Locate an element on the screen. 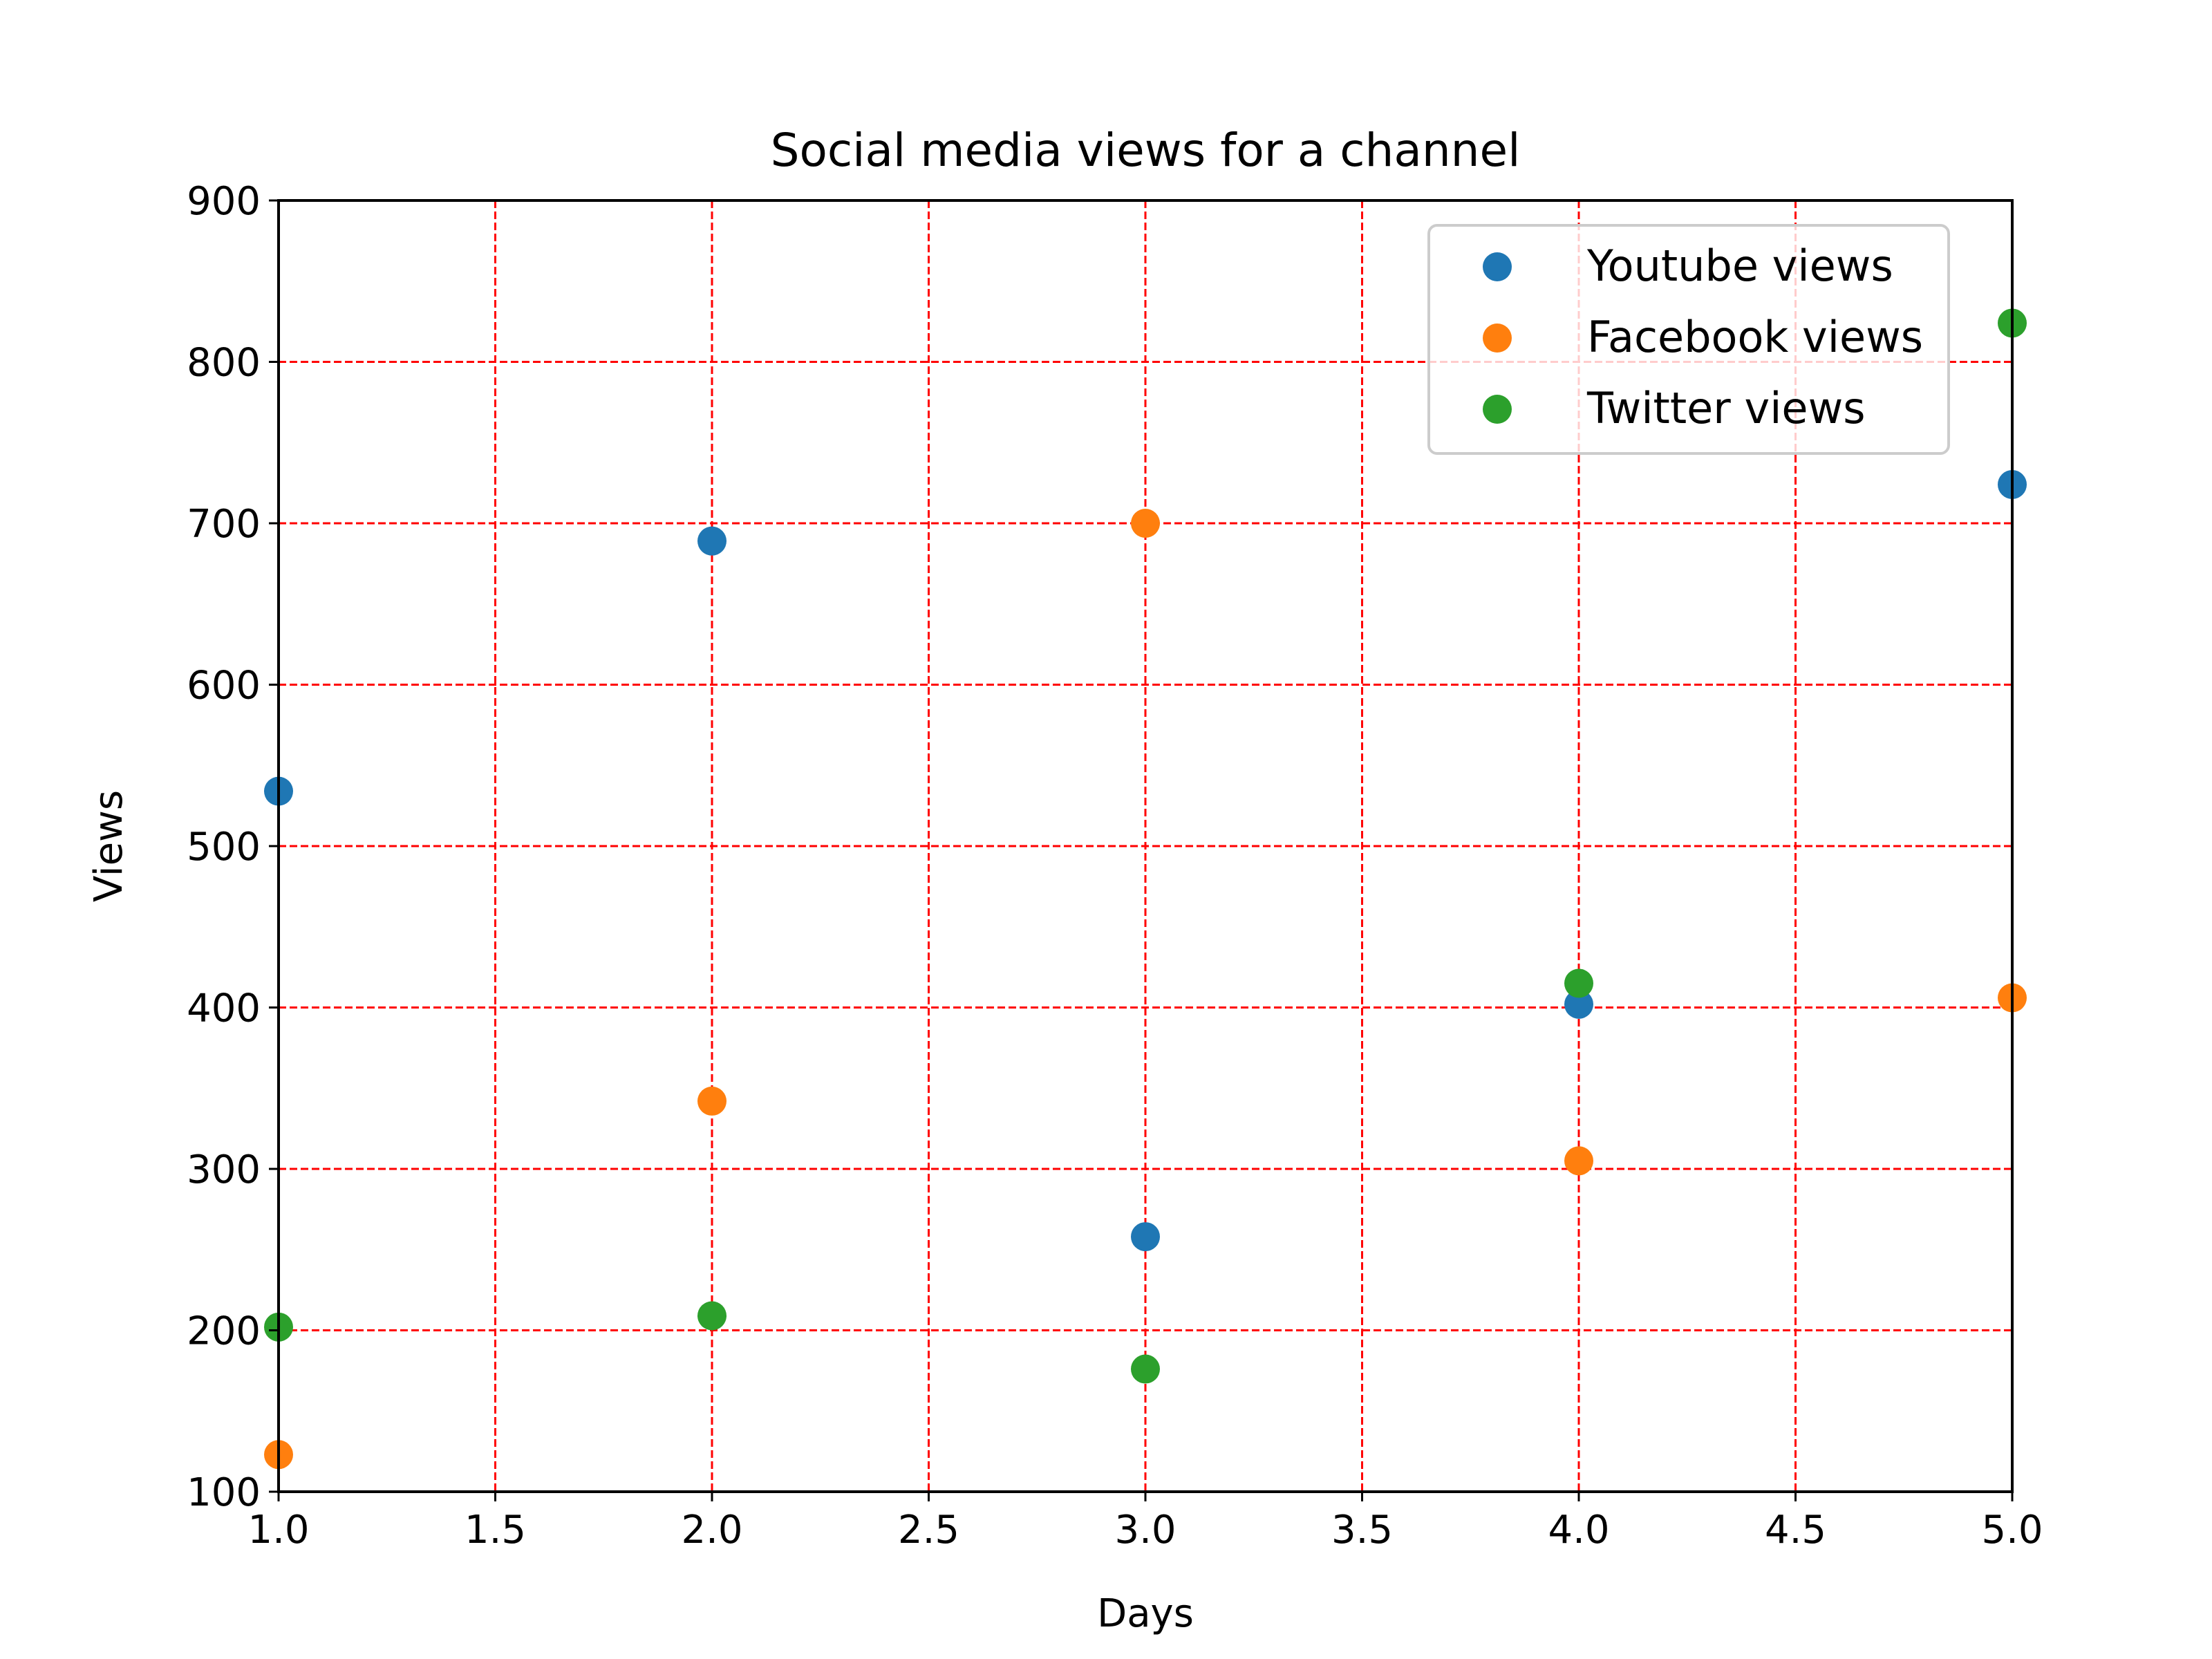 The height and width of the screenshot is (1659, 2212). youtube-views-legend-marker is located at coordinates (1497, 266).